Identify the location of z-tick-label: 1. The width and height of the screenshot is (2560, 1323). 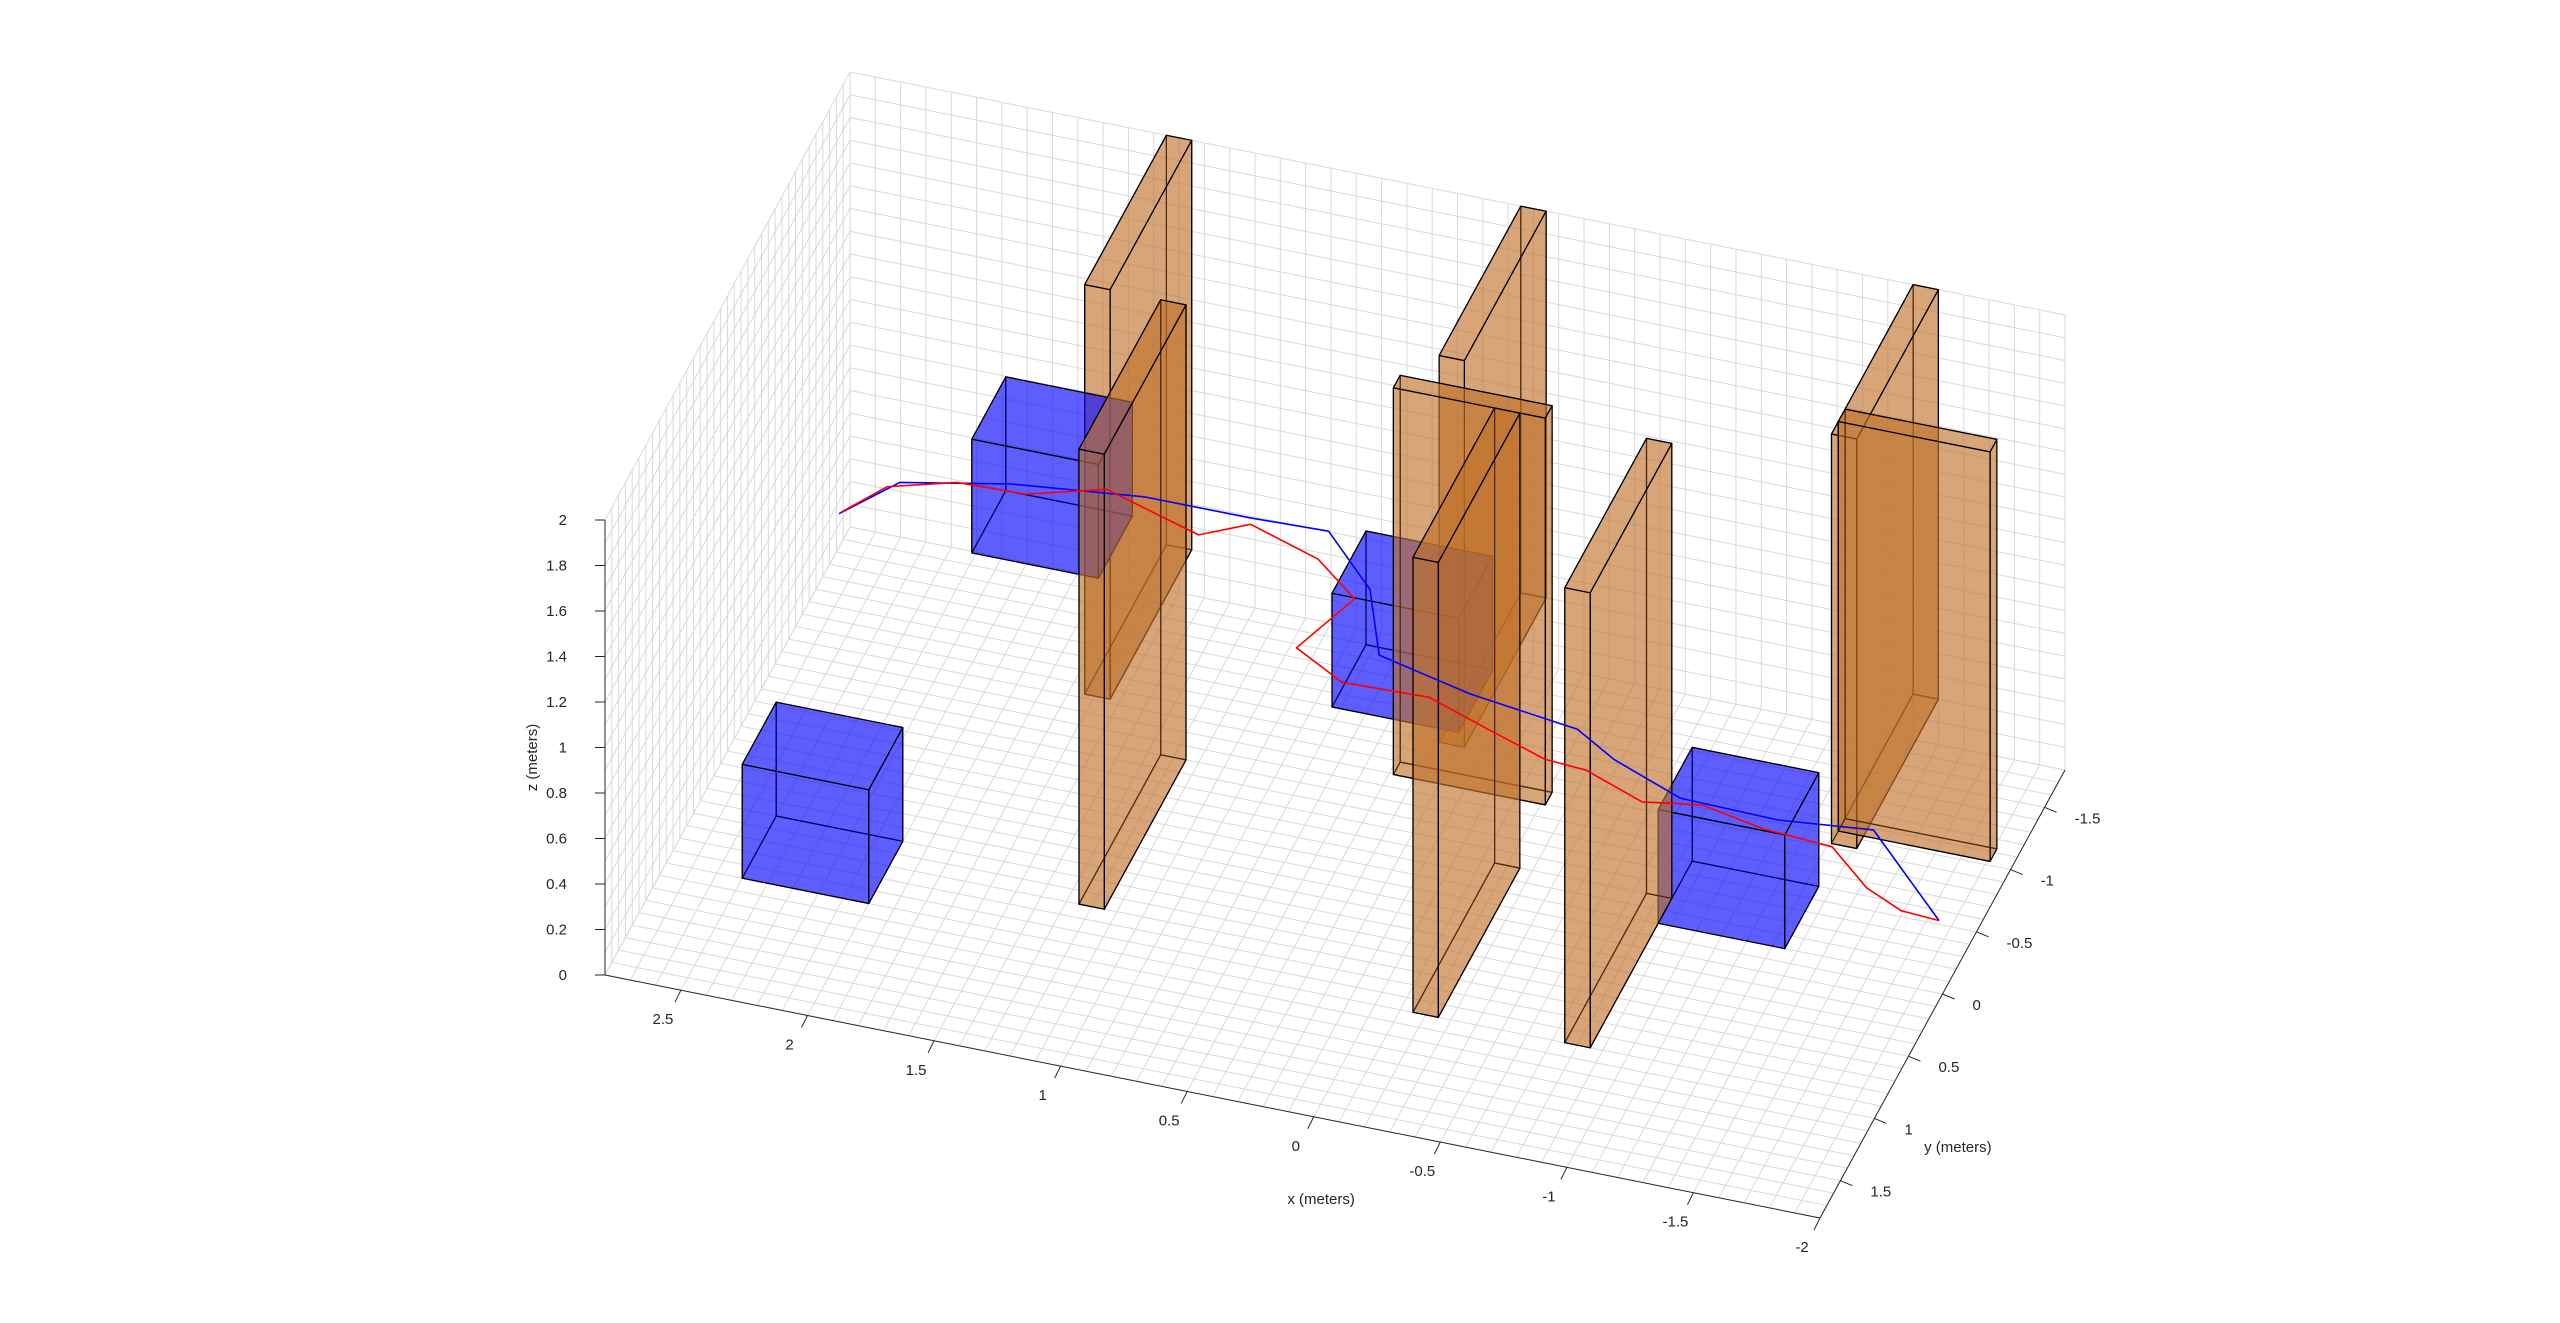
(563, 748).